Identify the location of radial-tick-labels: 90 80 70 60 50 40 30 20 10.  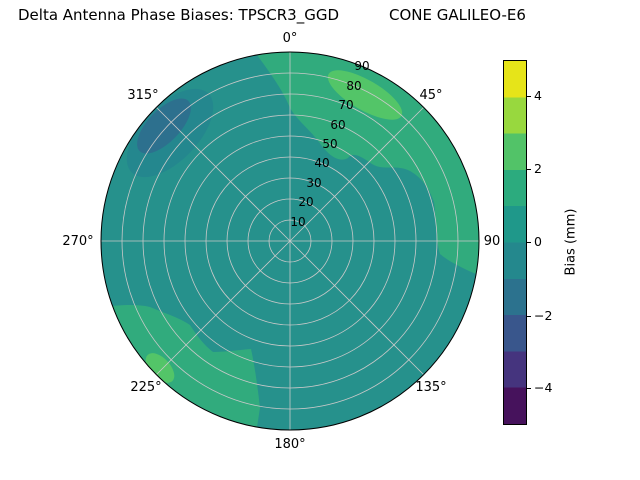
(329, 144).